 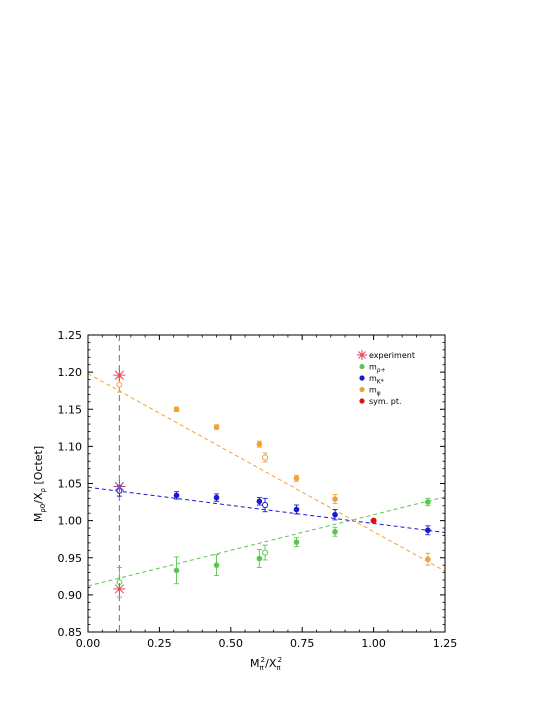 What do you see at coordinates (119, 384) in the screenshot?
I see `extrap-point-m` at bounding box center [119, 384].